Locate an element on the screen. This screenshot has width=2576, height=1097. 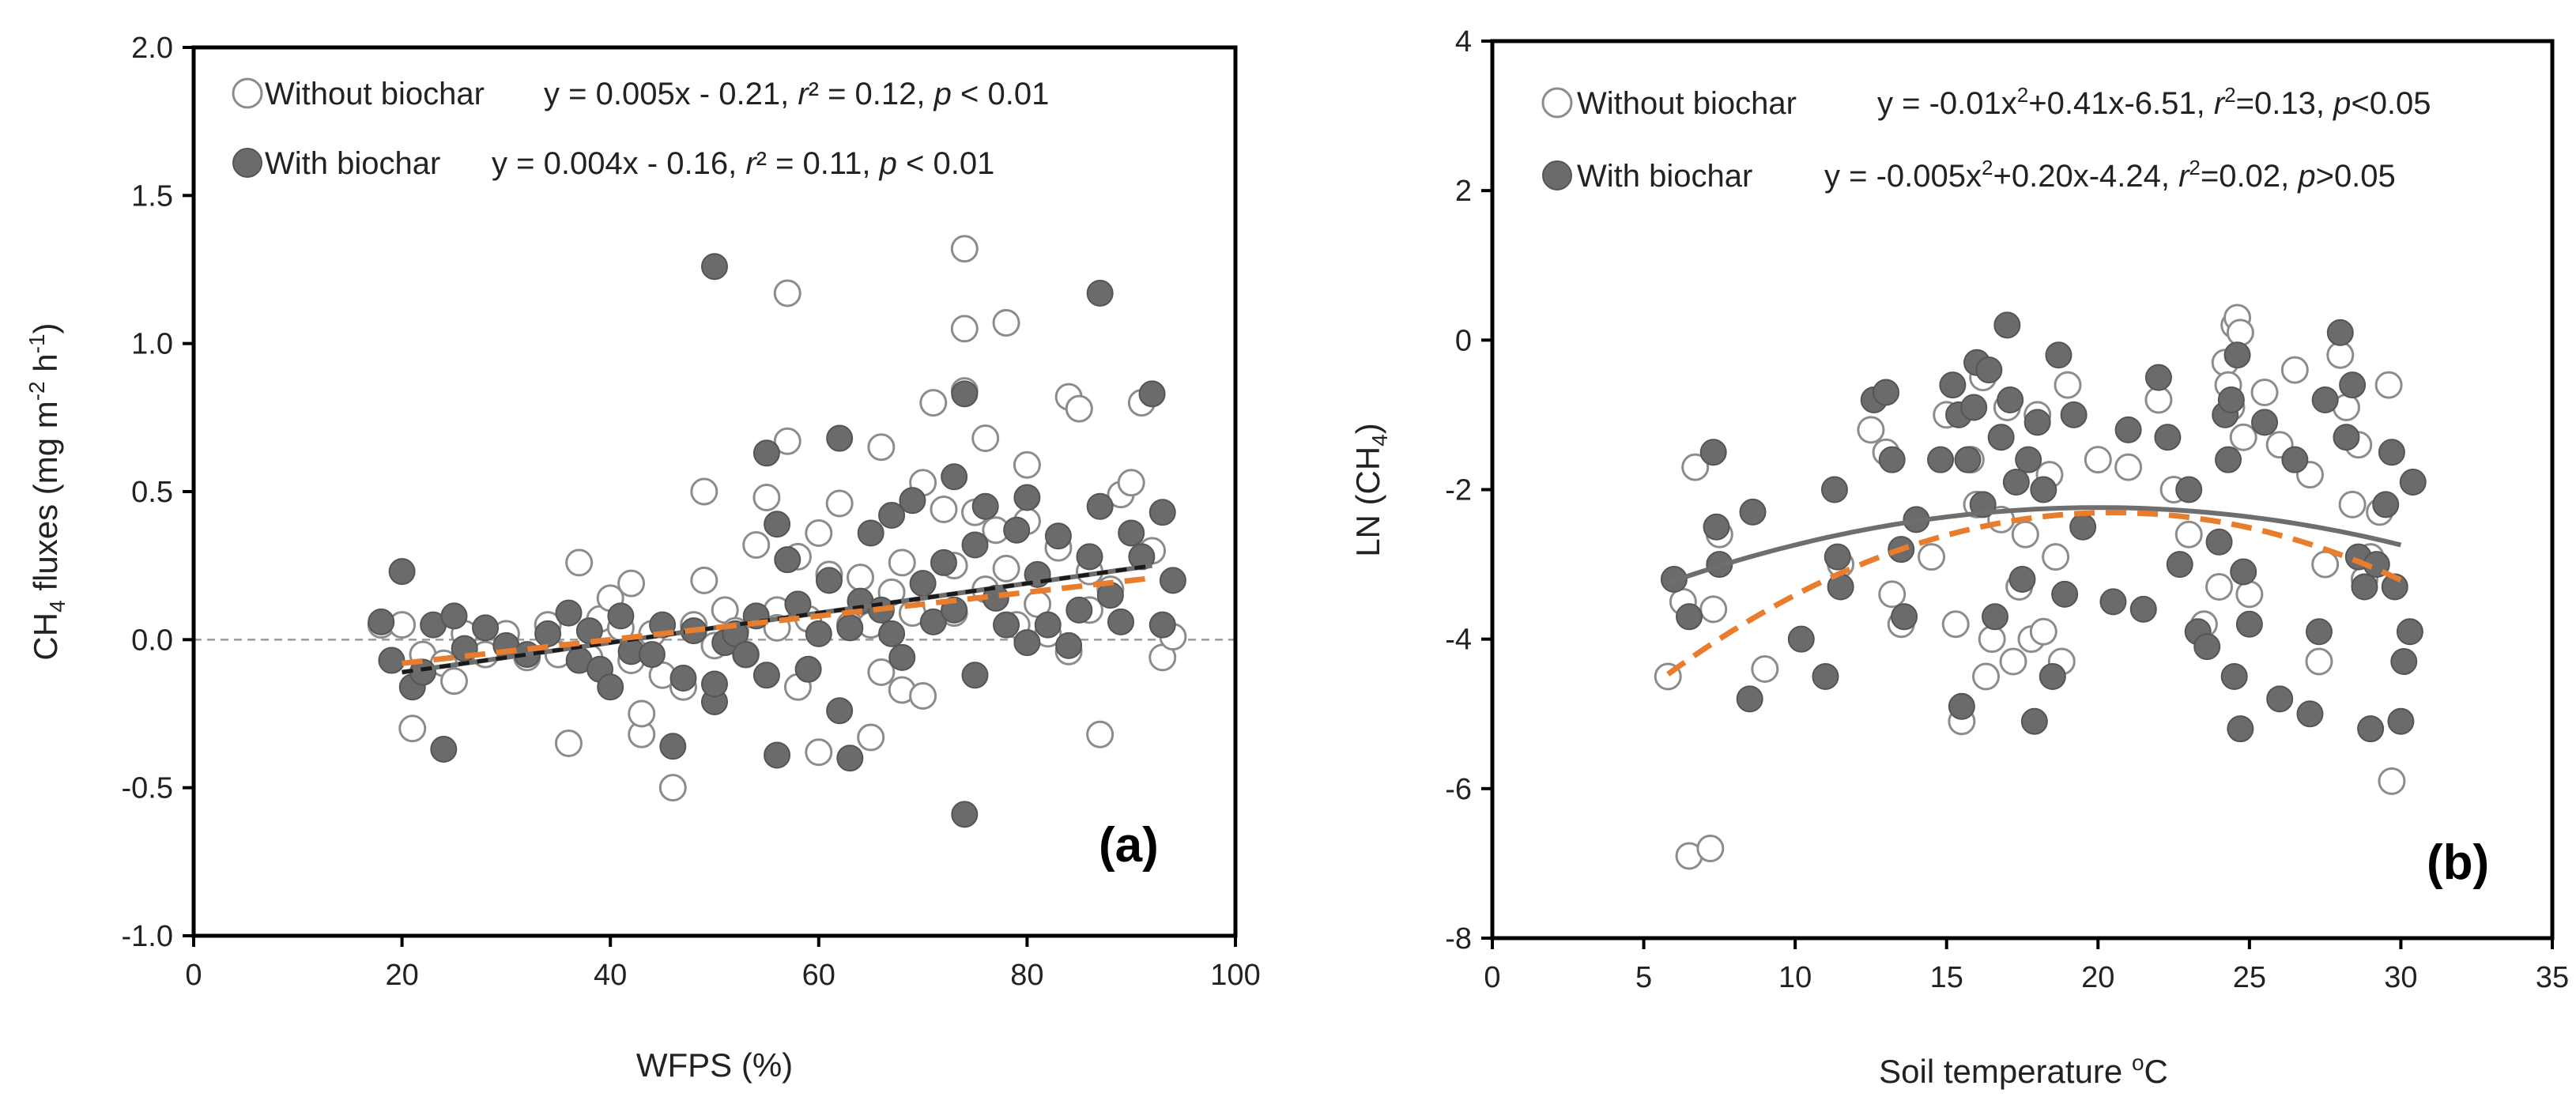
panel-a-fit-lines is located at coordinates (777, 619).